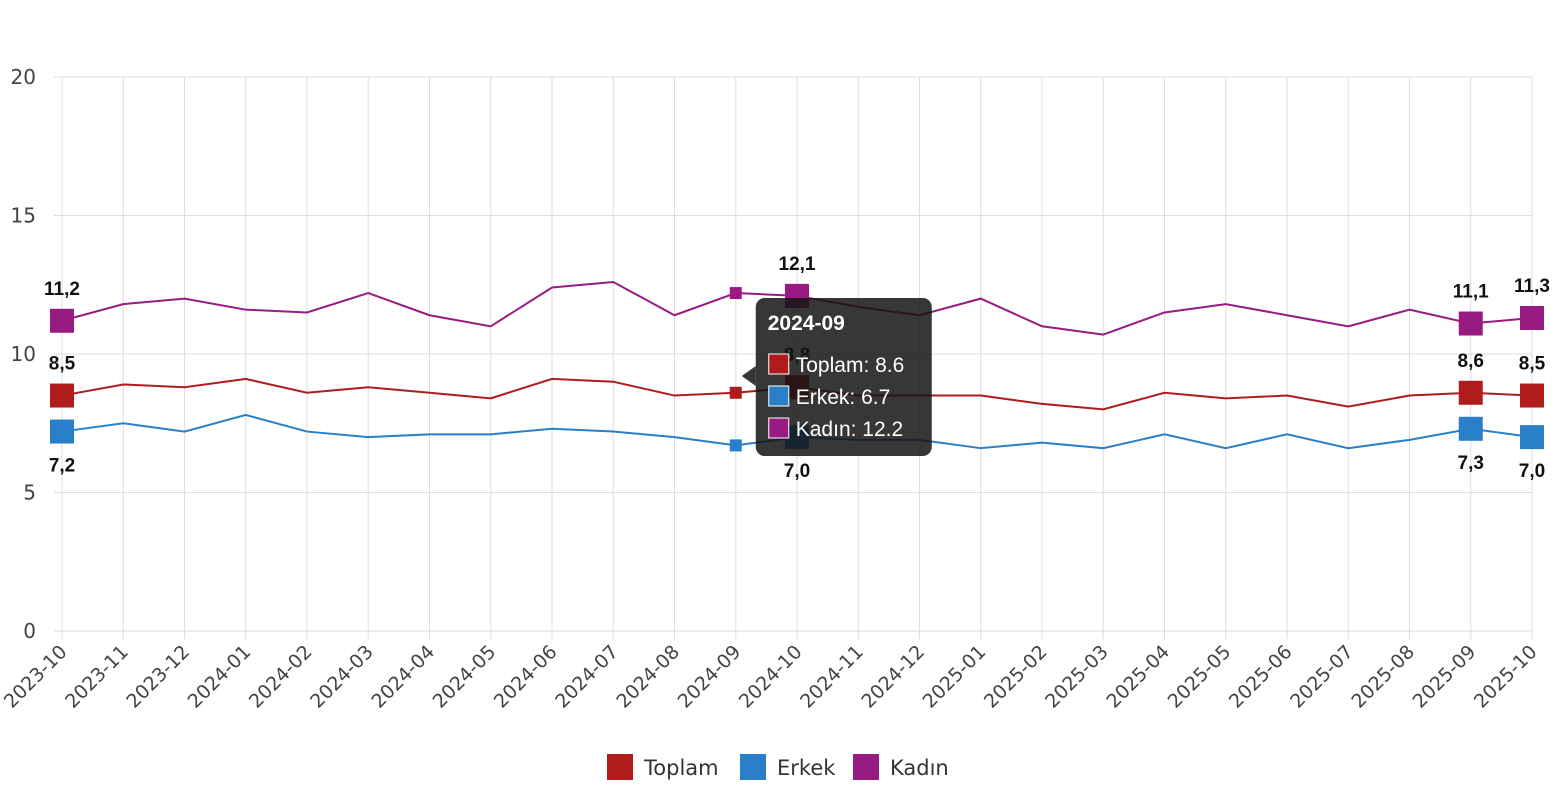  Describe the element at coordinates (893, 677) in the screenshot. I see `x-tick-label: 2024-12` at that location.